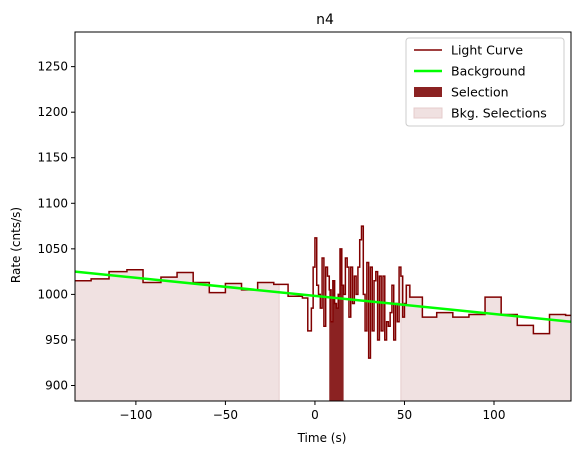 This screenshot has height=455, width=584. What do you see at coordinates (323, 296) in the screenshot?
I see `background-line` at bounding box center [323, 296].